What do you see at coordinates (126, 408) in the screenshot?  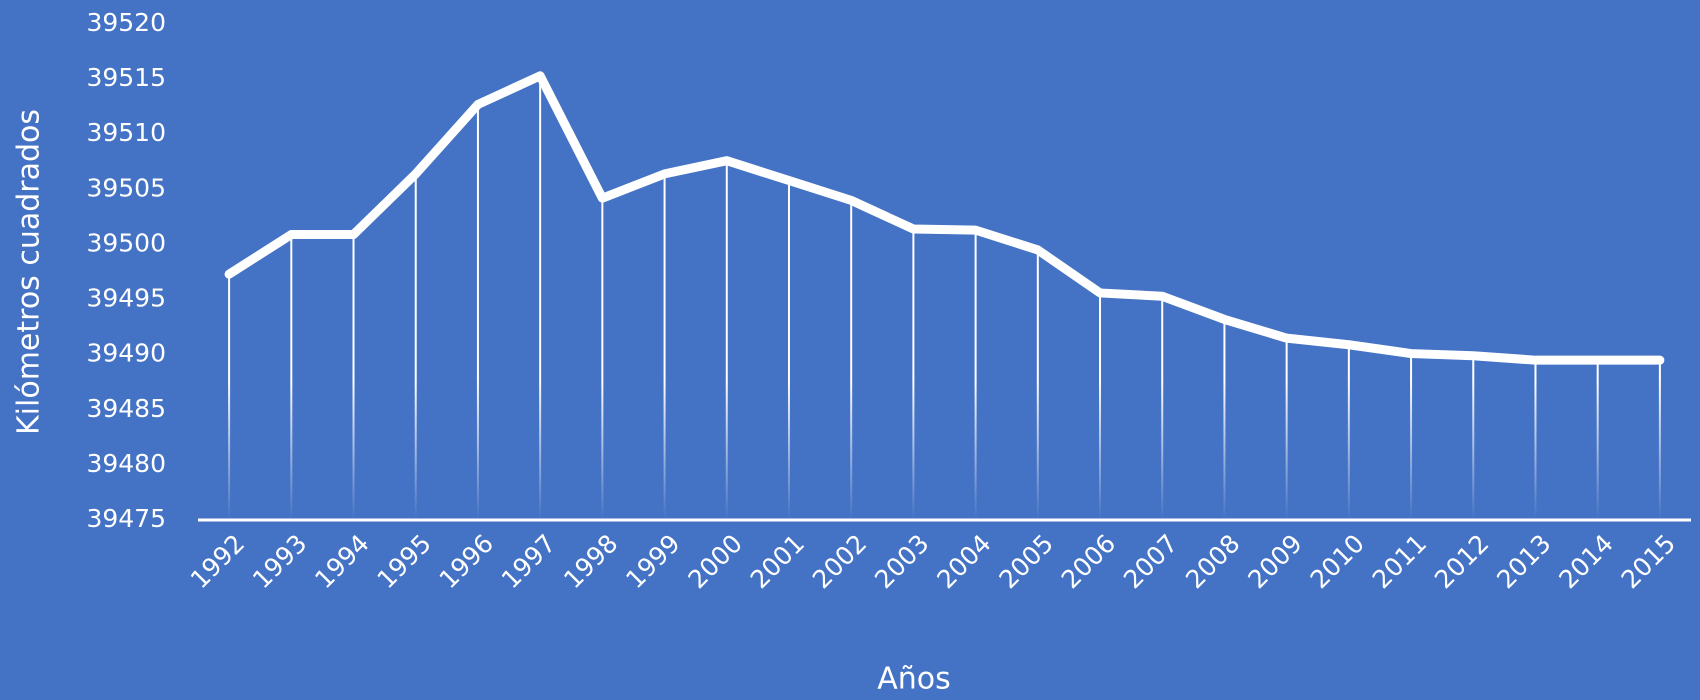 I see `y-tick-label: 39485` at bounding box center [126, 408].